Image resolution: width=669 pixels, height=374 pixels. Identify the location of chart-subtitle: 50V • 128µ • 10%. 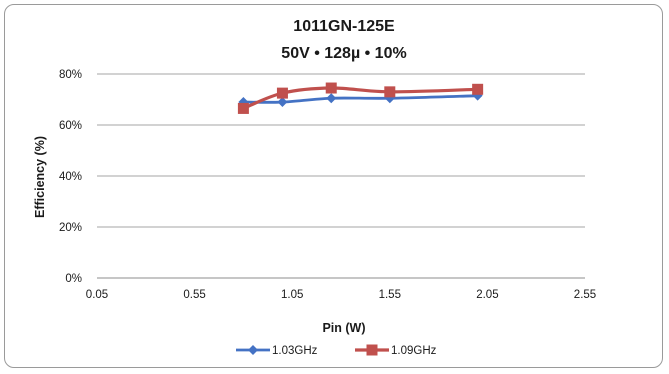
(343, 53).